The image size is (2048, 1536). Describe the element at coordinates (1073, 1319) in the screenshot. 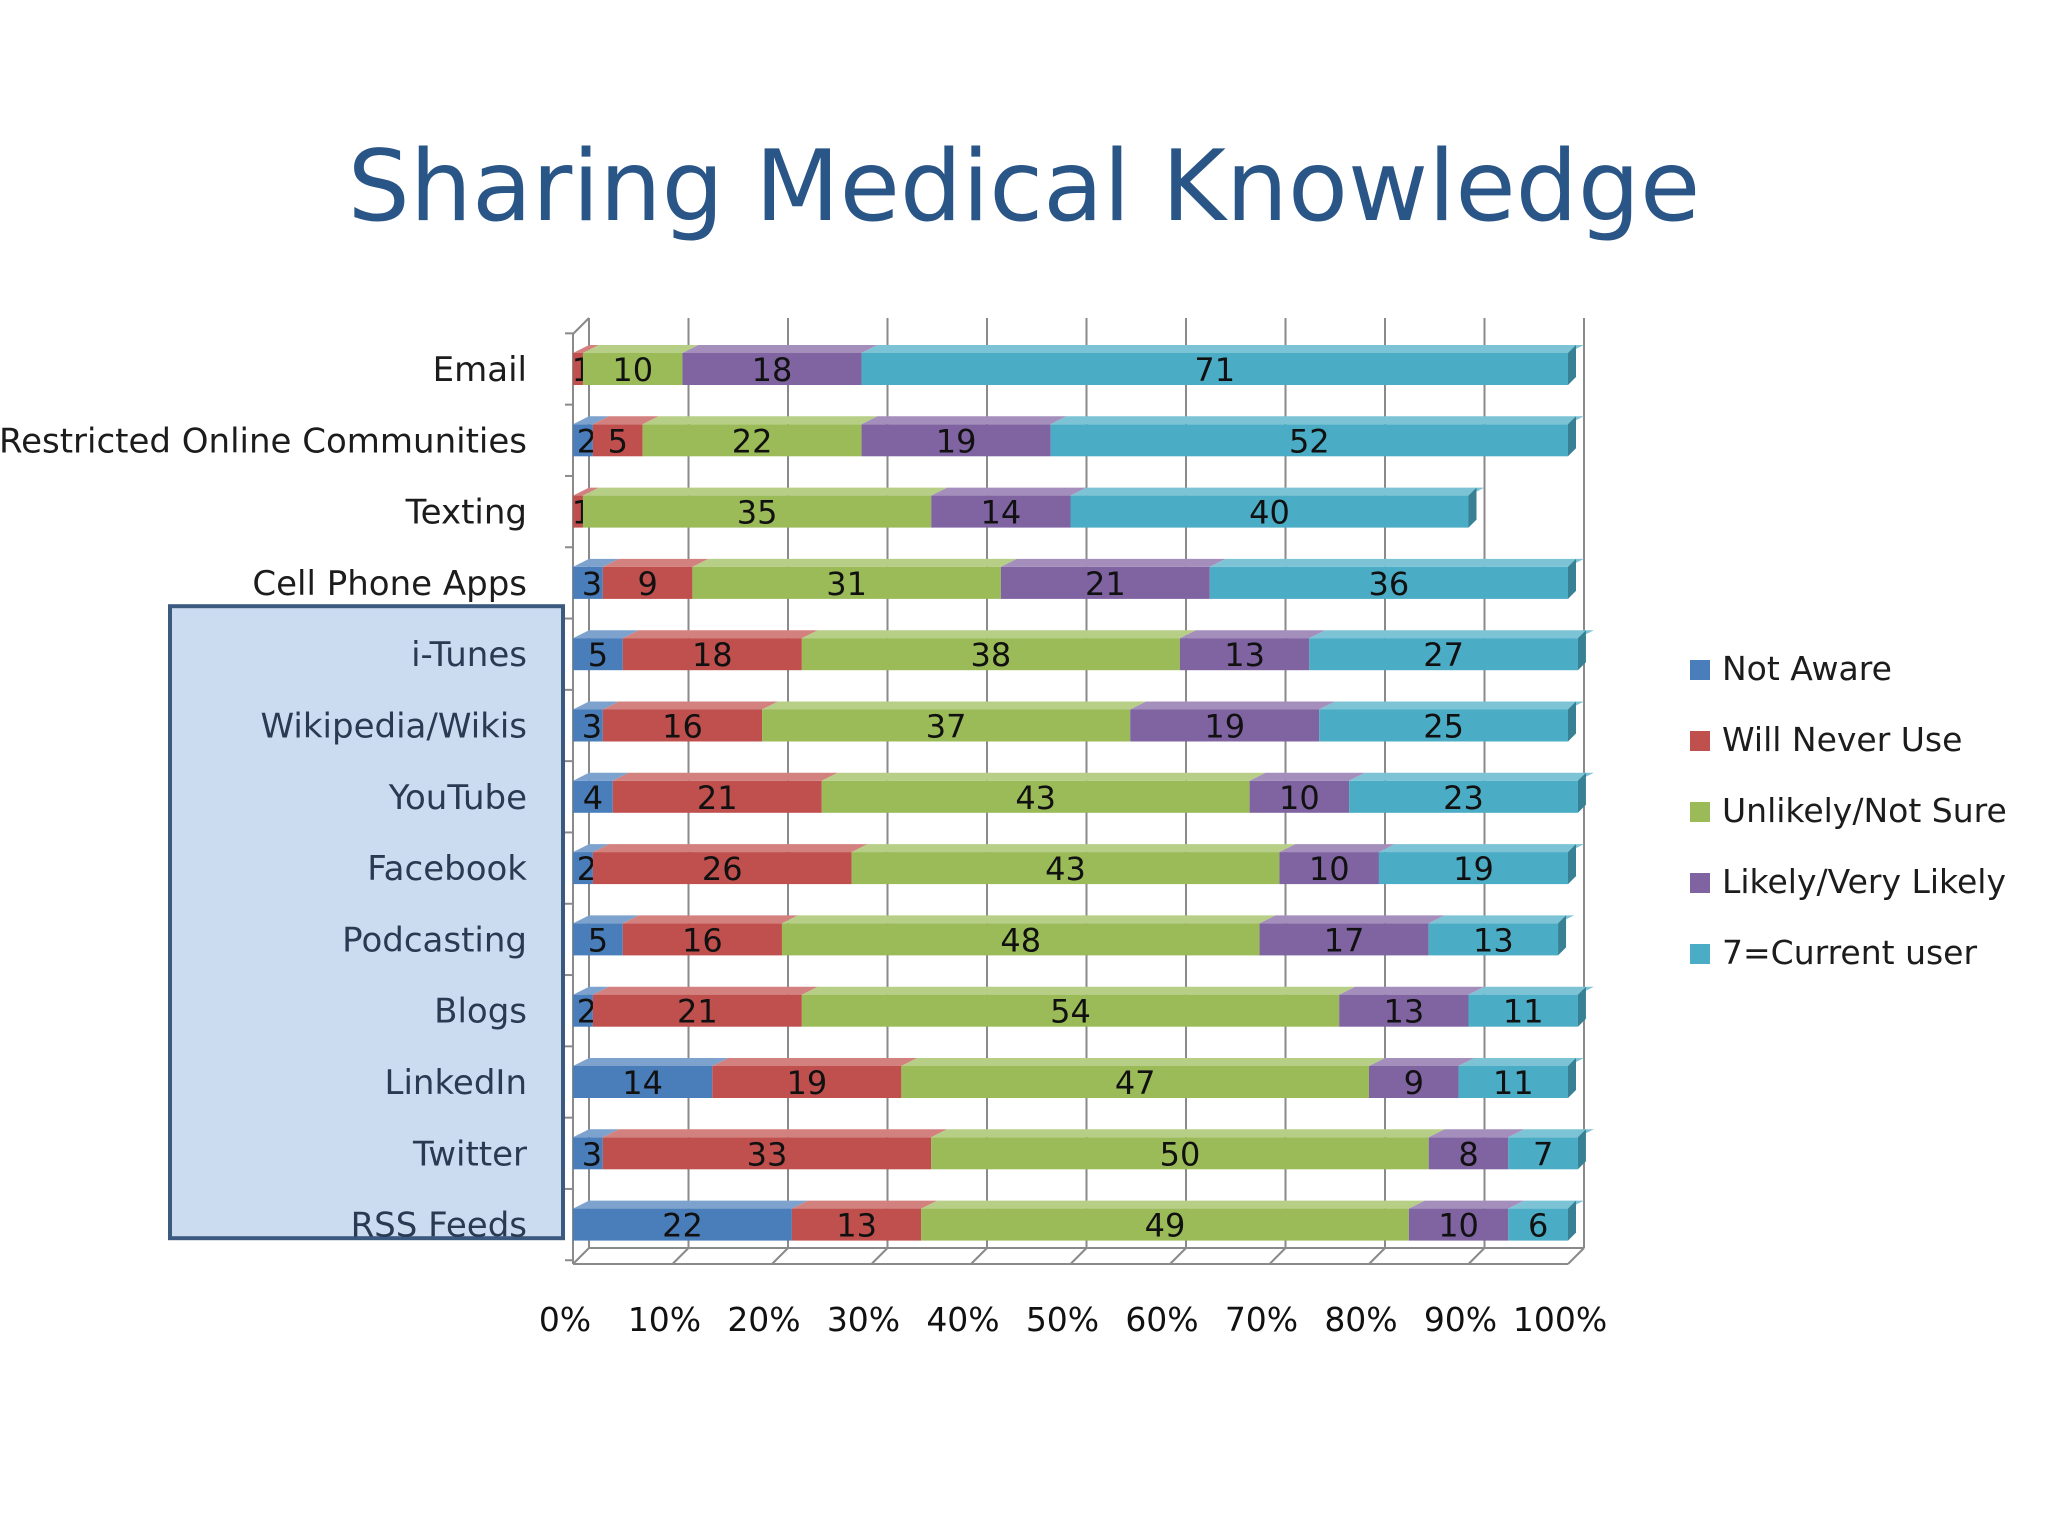

I see `x-tick-labels: 0% 10% 20% 30% 40% 50% 60% 70% 80% 90% 100%` at that location.